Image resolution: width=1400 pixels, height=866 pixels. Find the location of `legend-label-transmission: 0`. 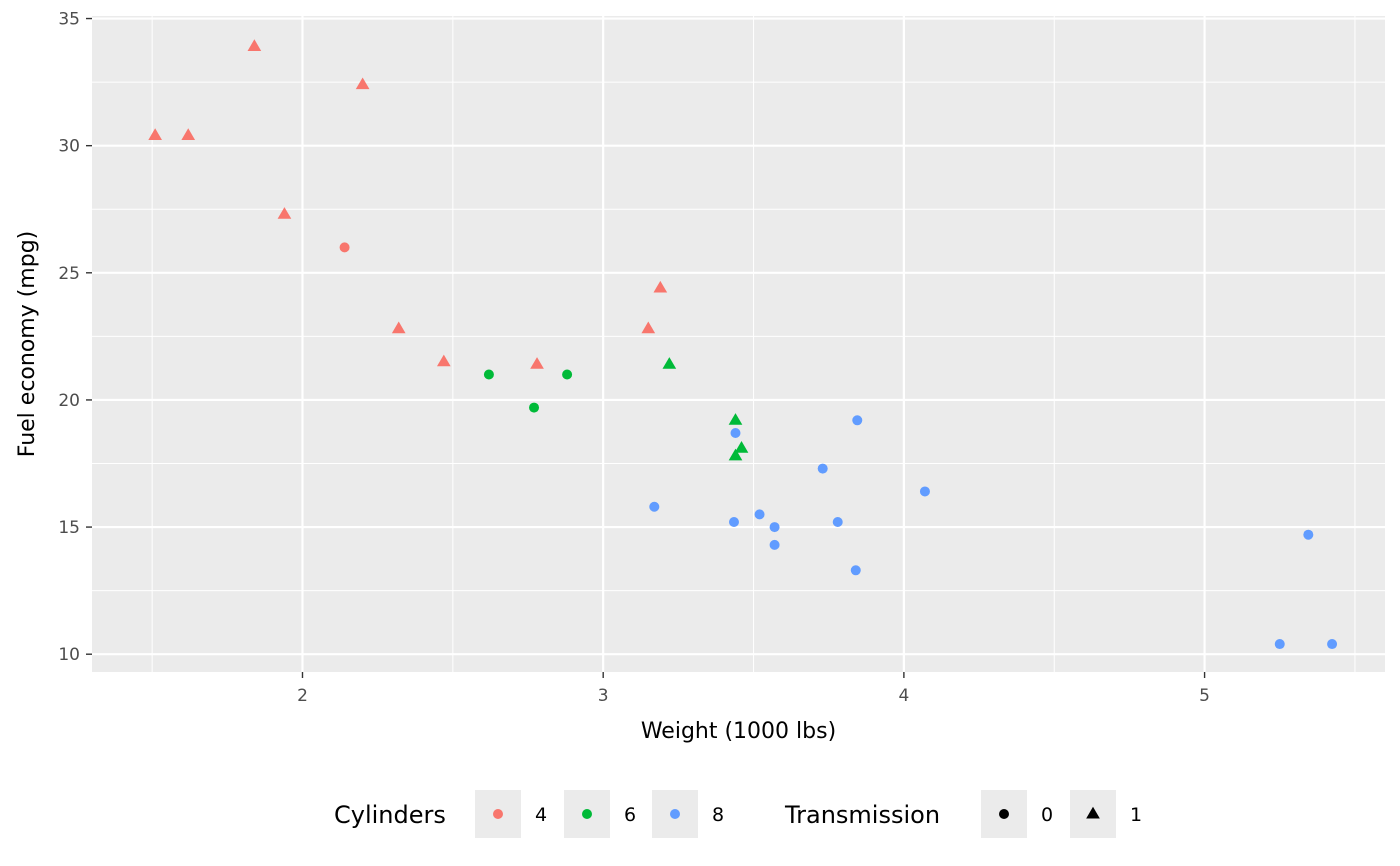

legend-label-transmission: 0 is located at coordinates (1047, 815).